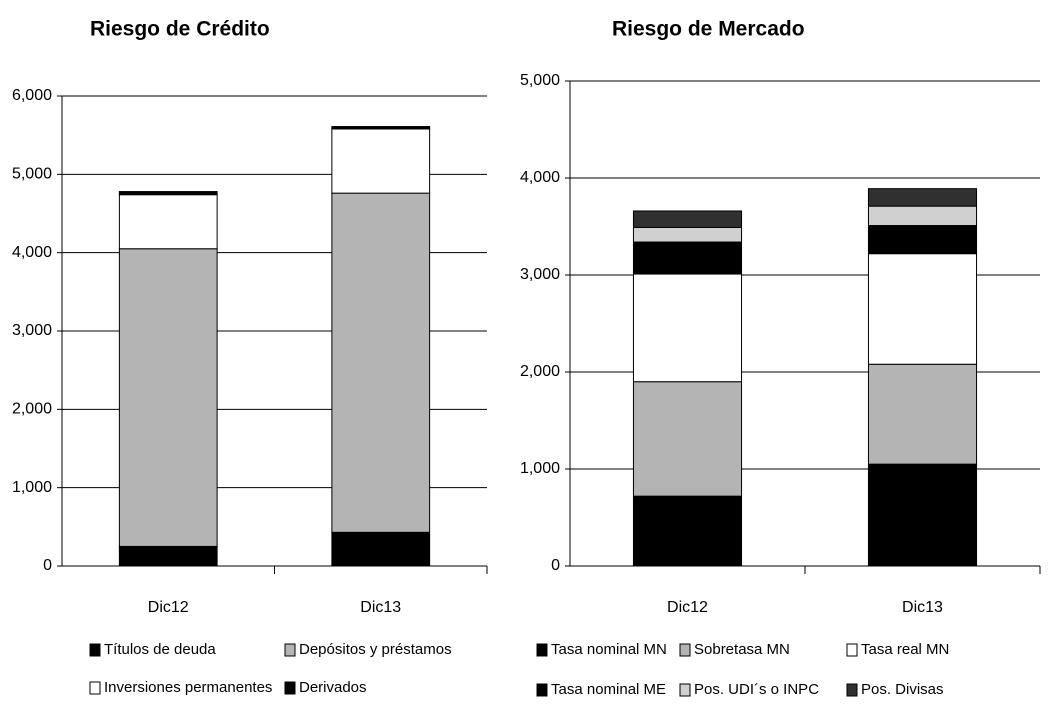 This screenshot has height=714, width=1048. What do you see at coordinates (742, 649) in the screenshot?
I see `legend-label: Sobretasa MN` at bounding box center [742, 649].